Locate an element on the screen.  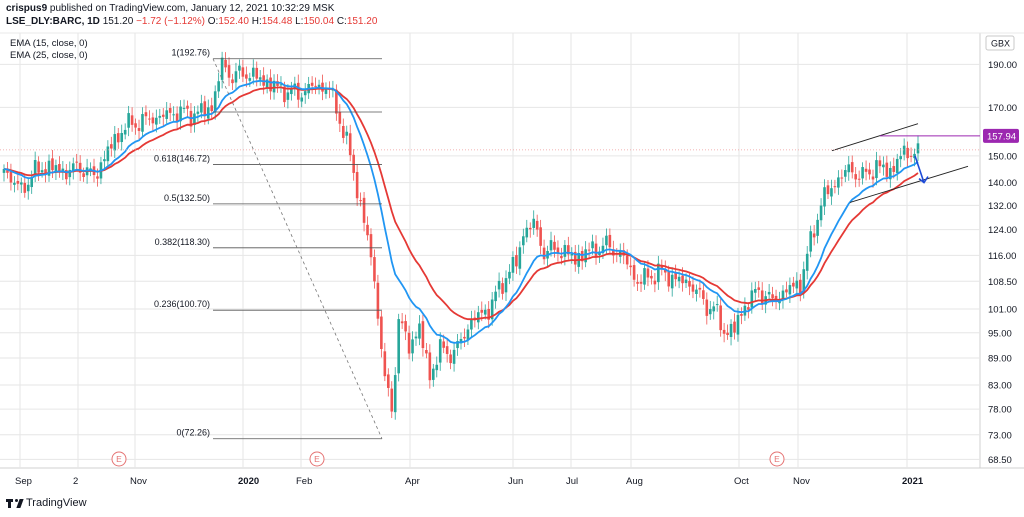
fib-level-label: 0.618(146.72) is located at coordinates (182, 158).